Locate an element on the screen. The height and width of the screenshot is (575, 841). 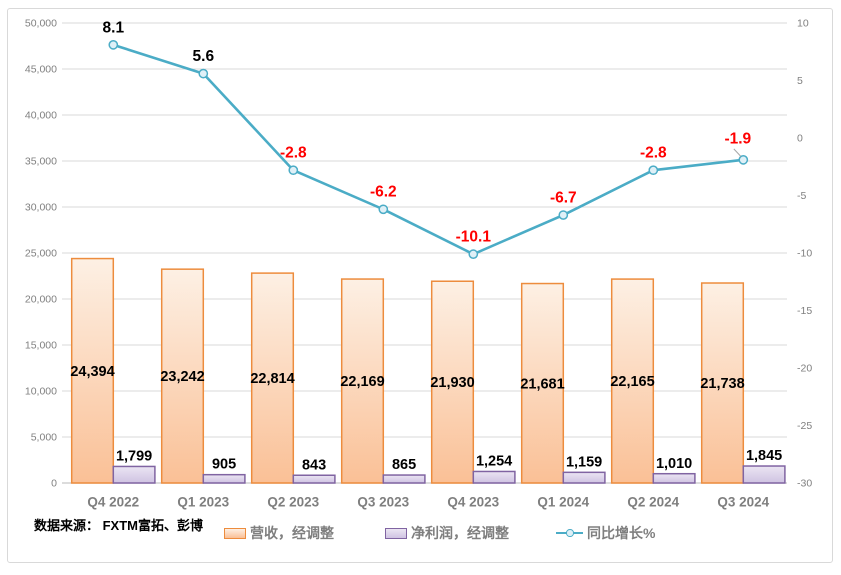
svg-text: 1,799 is located at coordinates (134, 457).